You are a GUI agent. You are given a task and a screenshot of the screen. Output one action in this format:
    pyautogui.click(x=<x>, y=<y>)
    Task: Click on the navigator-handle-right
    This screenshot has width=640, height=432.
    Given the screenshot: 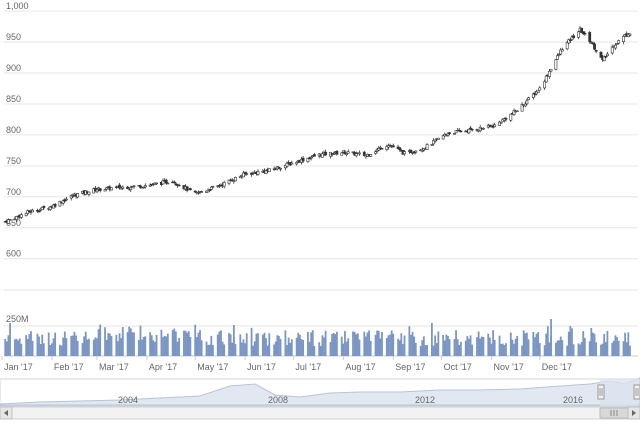 What is the action you would take?
    pyautogui.click(x=636, y=392)
    